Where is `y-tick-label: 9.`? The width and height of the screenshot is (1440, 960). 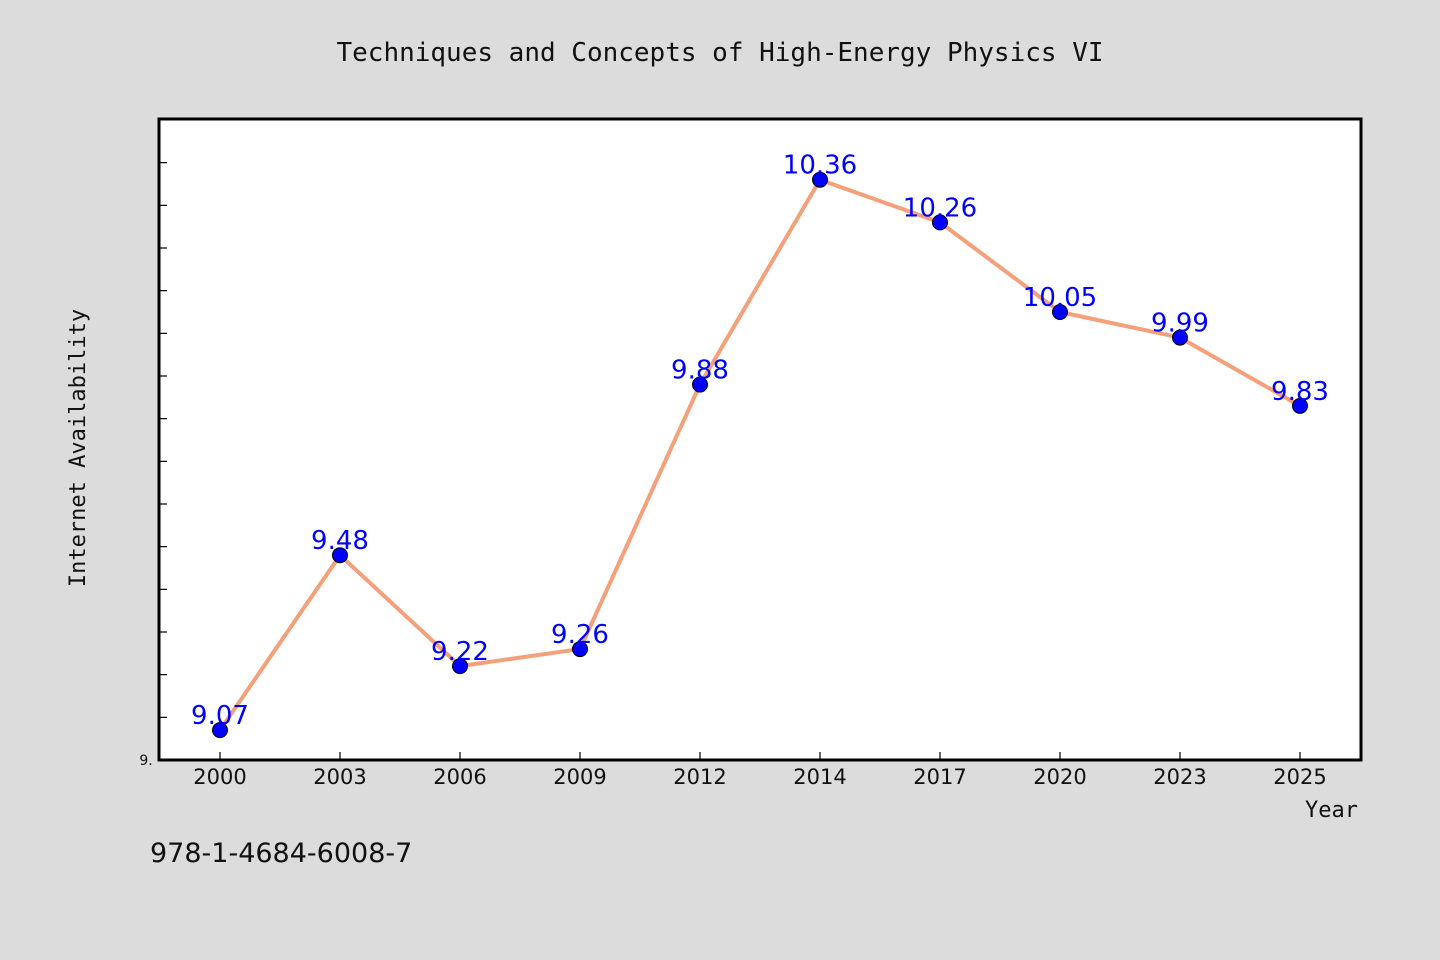 y-tick-label: 9. is located at coordinates (145, 761).